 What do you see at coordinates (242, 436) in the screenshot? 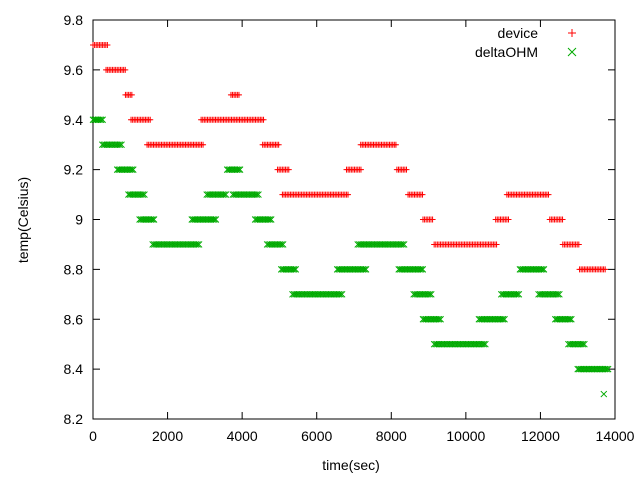
I see `x-tick-label: 4000` at bounding box center [242, 436].